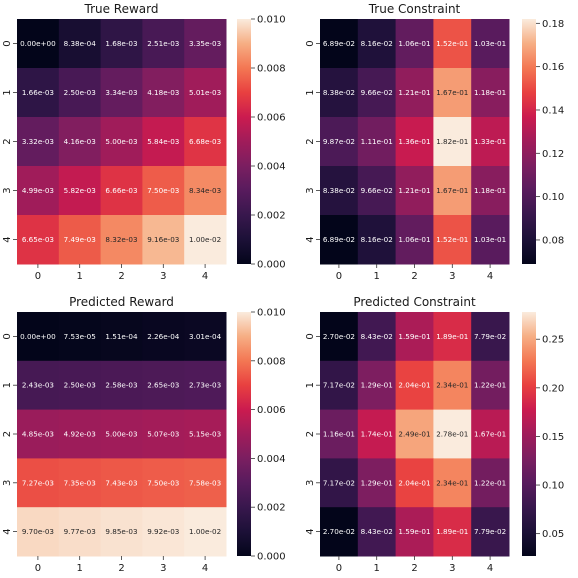 The image size is (578, 578). Describe the element at coordinates (163, 92) in the screenshot. I see `cell-value-label: 4.18e-03` at that location.